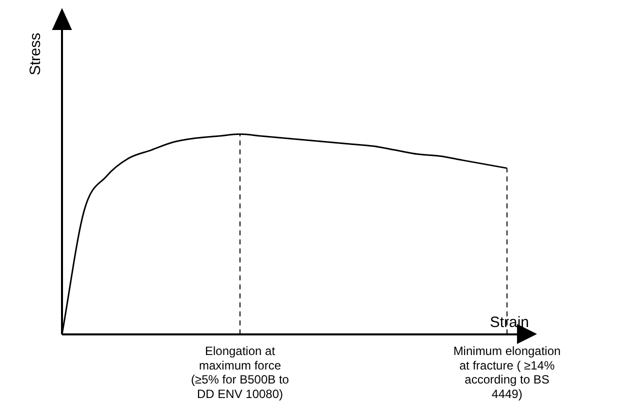 This screenshot has width=632, height=414. I want to click on x-axis-title: Strain, so click(509, 323).